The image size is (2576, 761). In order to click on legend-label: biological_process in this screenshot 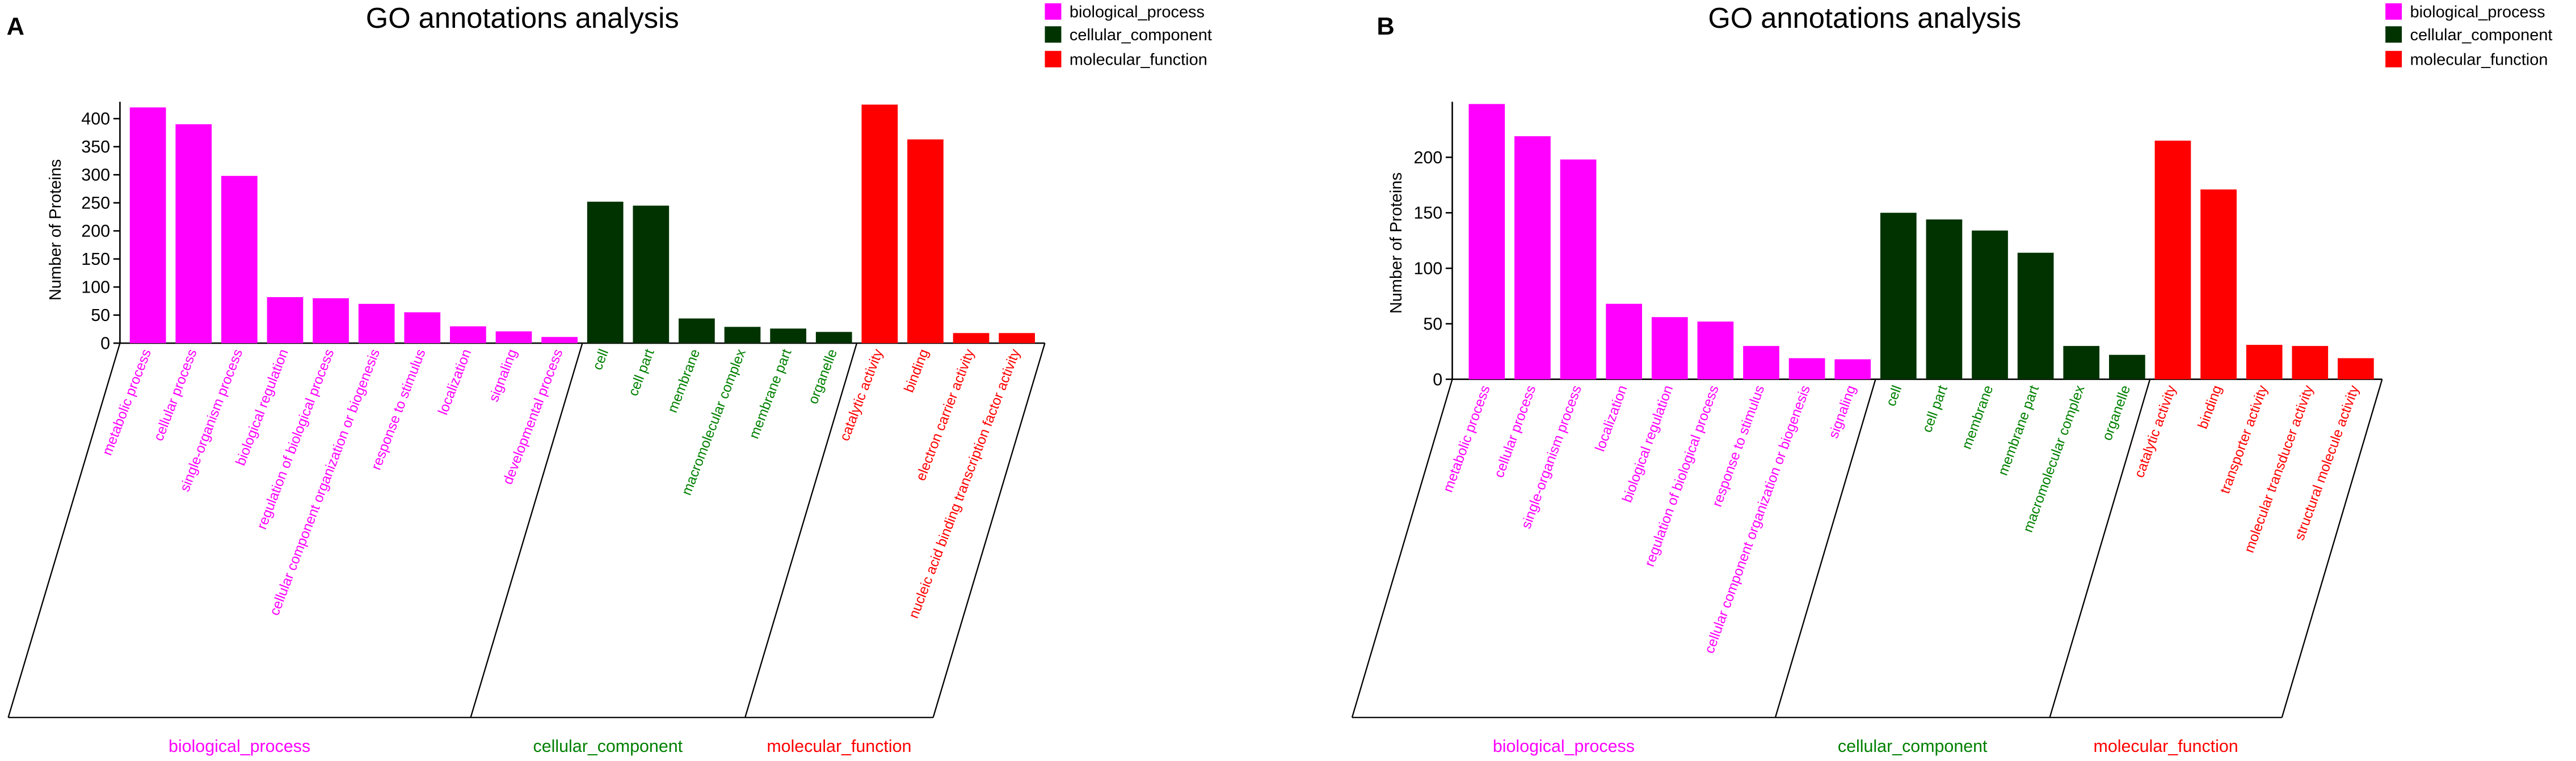, I will do `click(1137, 12)`.